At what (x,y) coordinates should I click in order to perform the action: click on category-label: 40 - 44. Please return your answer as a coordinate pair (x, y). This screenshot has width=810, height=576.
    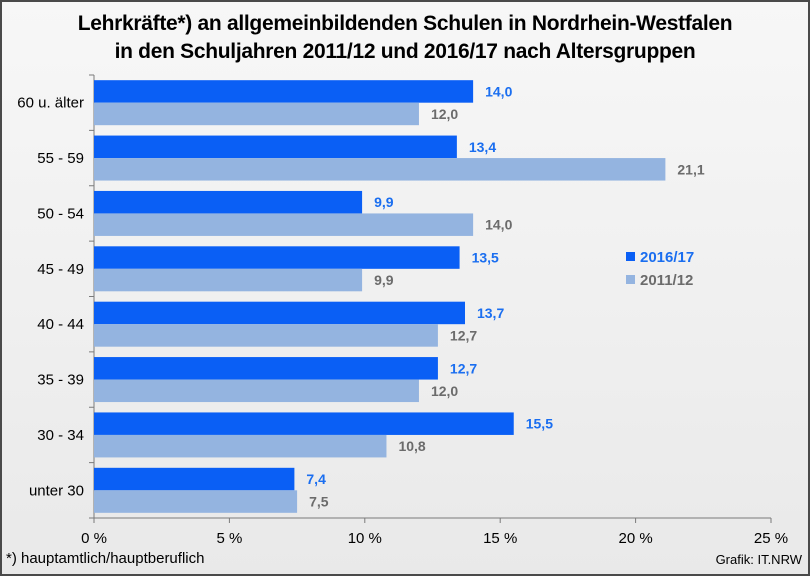
    Looking at the image, I should click on (60, 324).